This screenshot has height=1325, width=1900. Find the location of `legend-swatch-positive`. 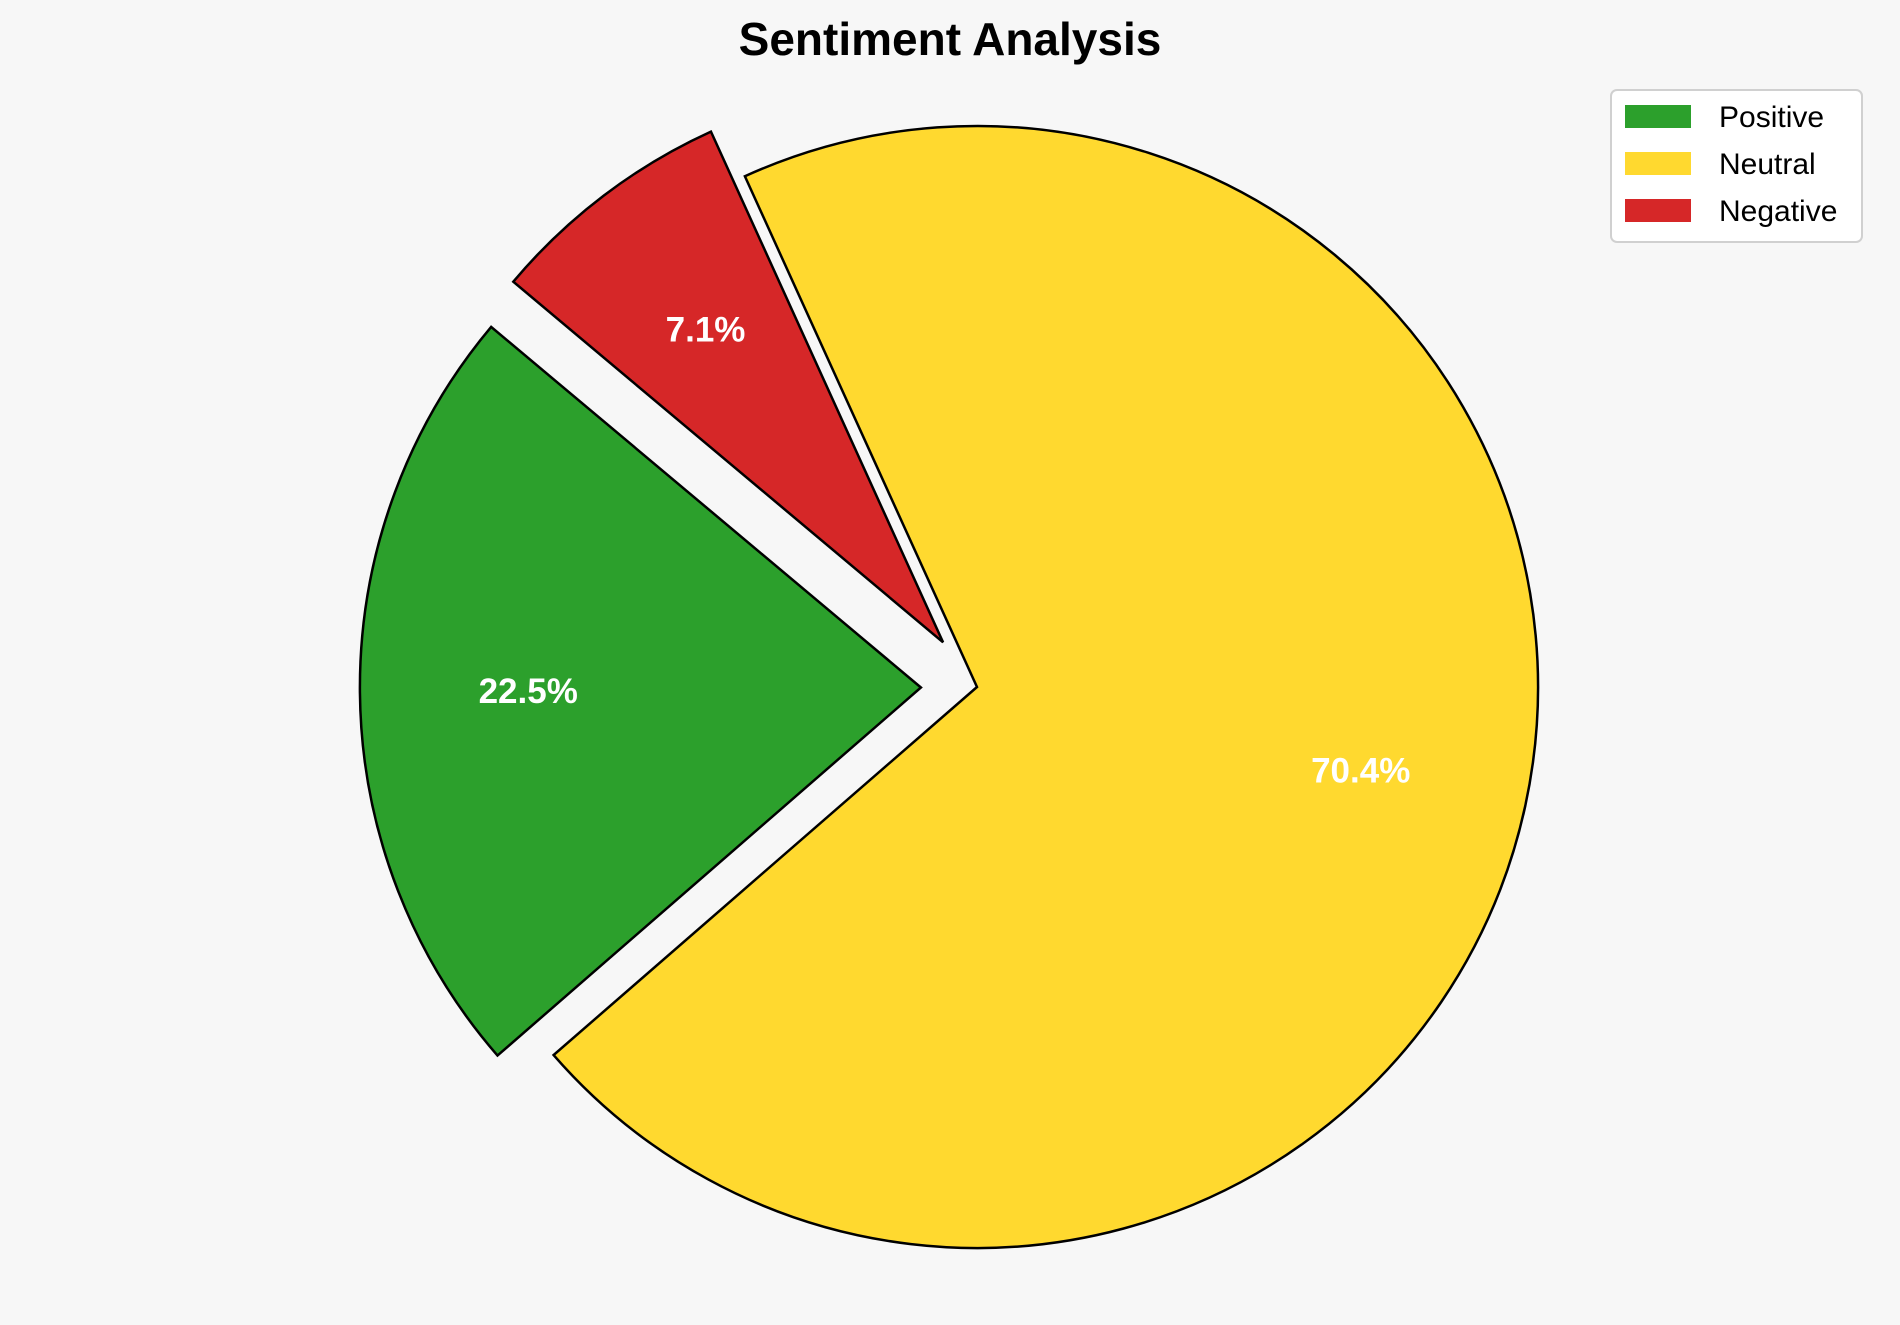

legend-swatch-positive is located at coordinates (1658, 116).